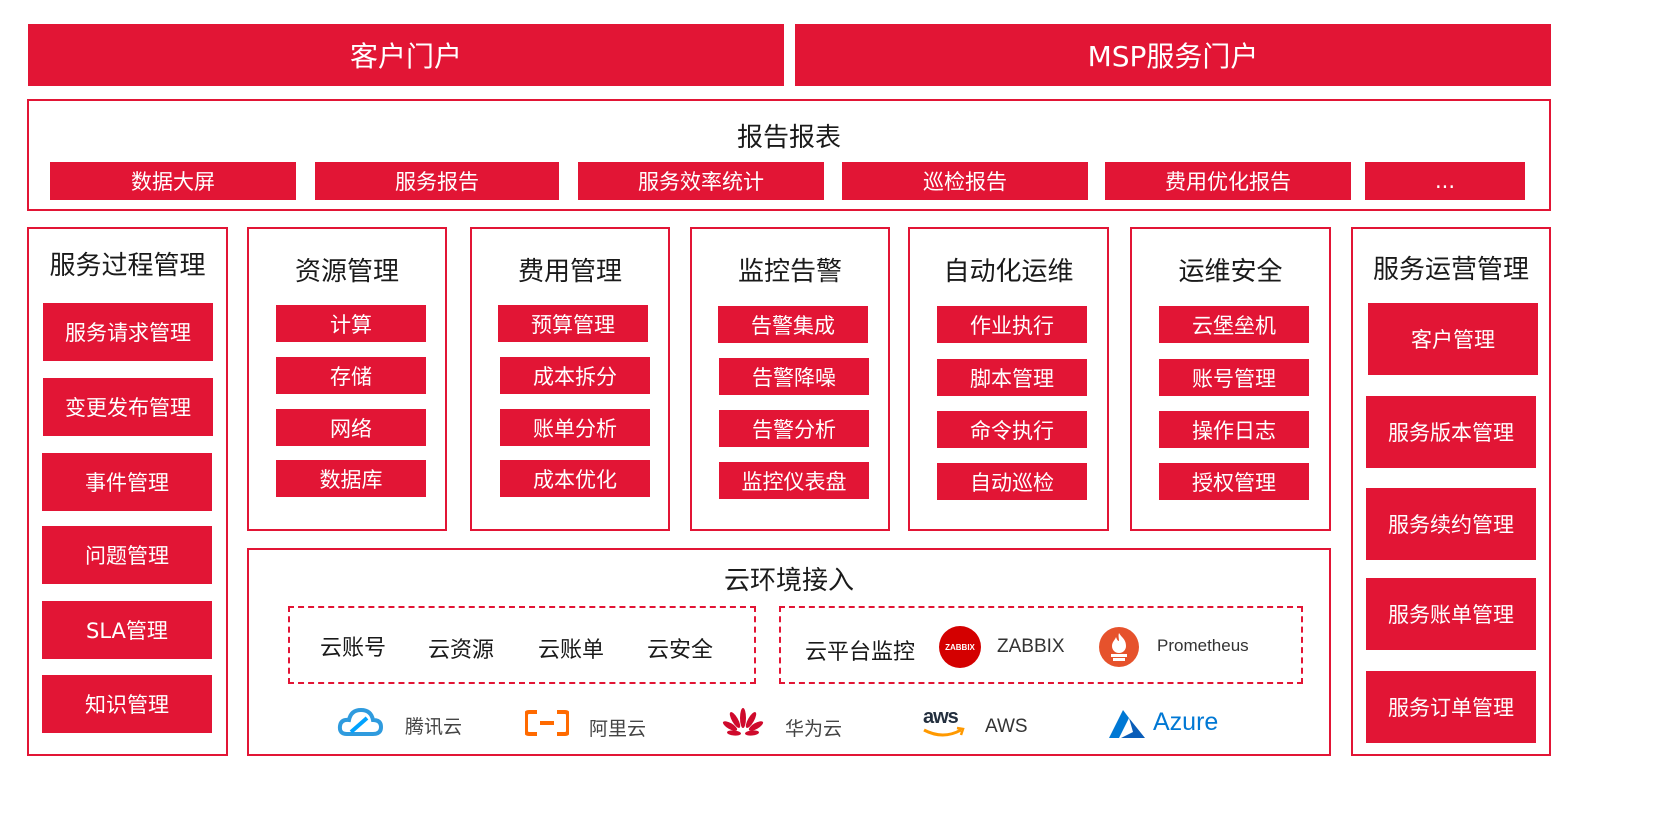 This screenshot has height=830, width=1670. What do you see at coordinates (941, 717) in the screenshot?
I see `aws-logo-text: aws` at bounding box center [941, 717].